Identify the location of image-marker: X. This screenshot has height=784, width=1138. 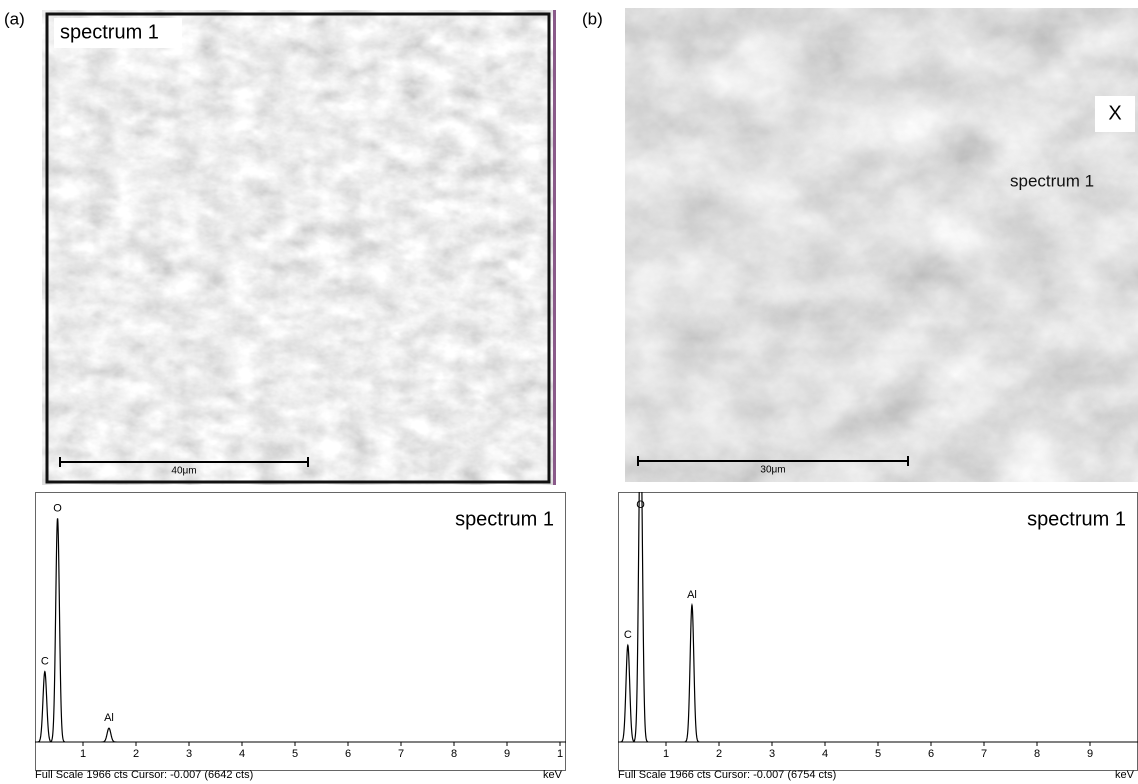
(1114, 113).